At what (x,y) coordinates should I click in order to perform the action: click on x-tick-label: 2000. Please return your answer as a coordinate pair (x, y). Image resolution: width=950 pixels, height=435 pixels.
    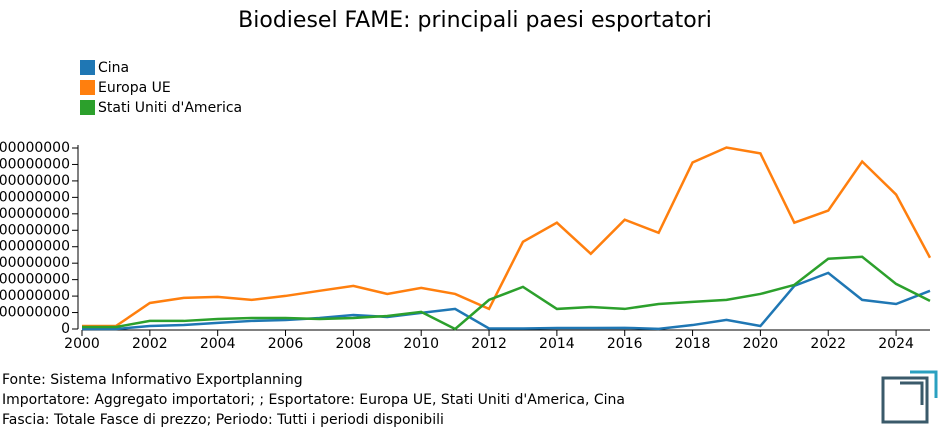
    Looking at the image, I should click on (82, 344).